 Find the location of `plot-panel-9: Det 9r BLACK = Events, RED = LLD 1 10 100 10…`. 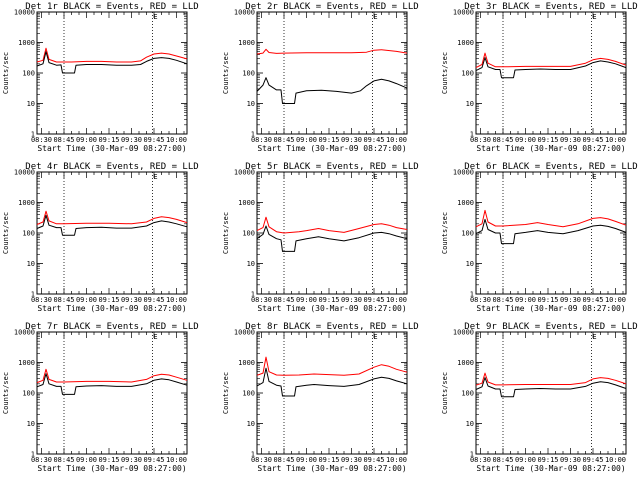

plot-panel-9: Det 9r BLACK = Events, RED = LLD 1 10 100 10… is located at coordinates (539, 397).